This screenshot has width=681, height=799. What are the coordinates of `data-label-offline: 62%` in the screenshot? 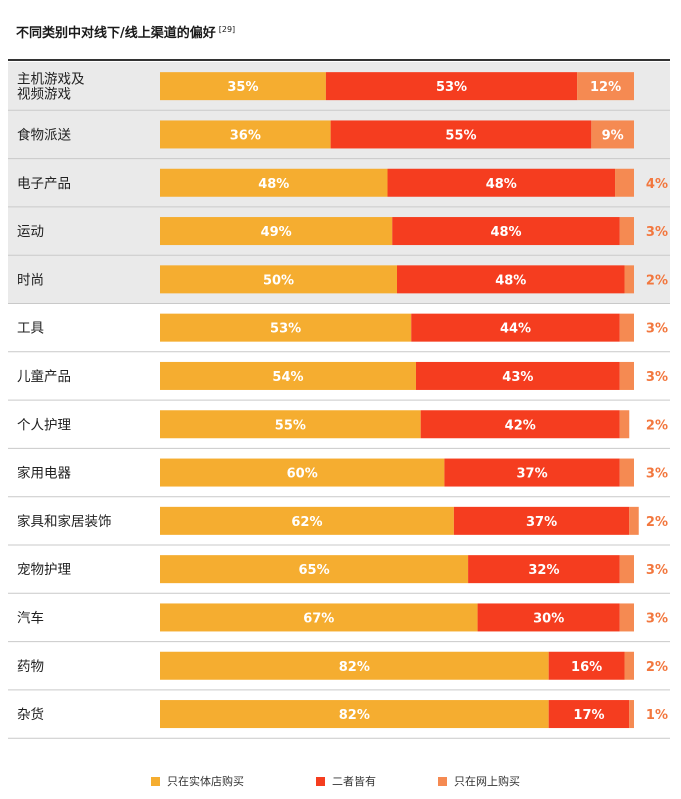 It's located at (306, 522).